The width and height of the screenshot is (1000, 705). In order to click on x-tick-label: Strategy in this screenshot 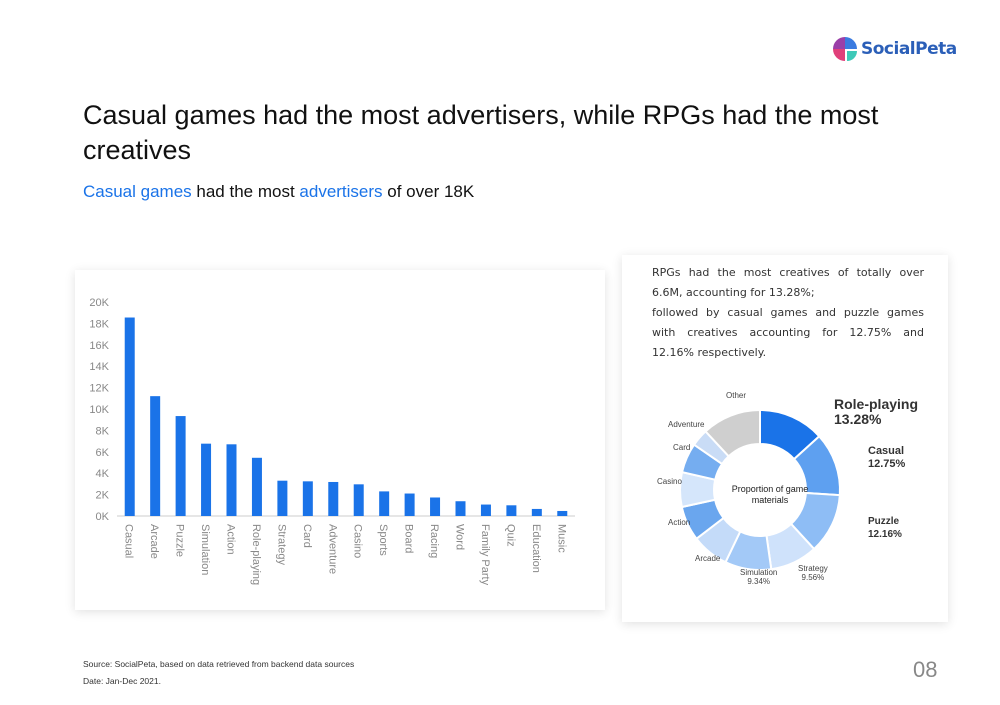, I will do `click(281, 544)`.